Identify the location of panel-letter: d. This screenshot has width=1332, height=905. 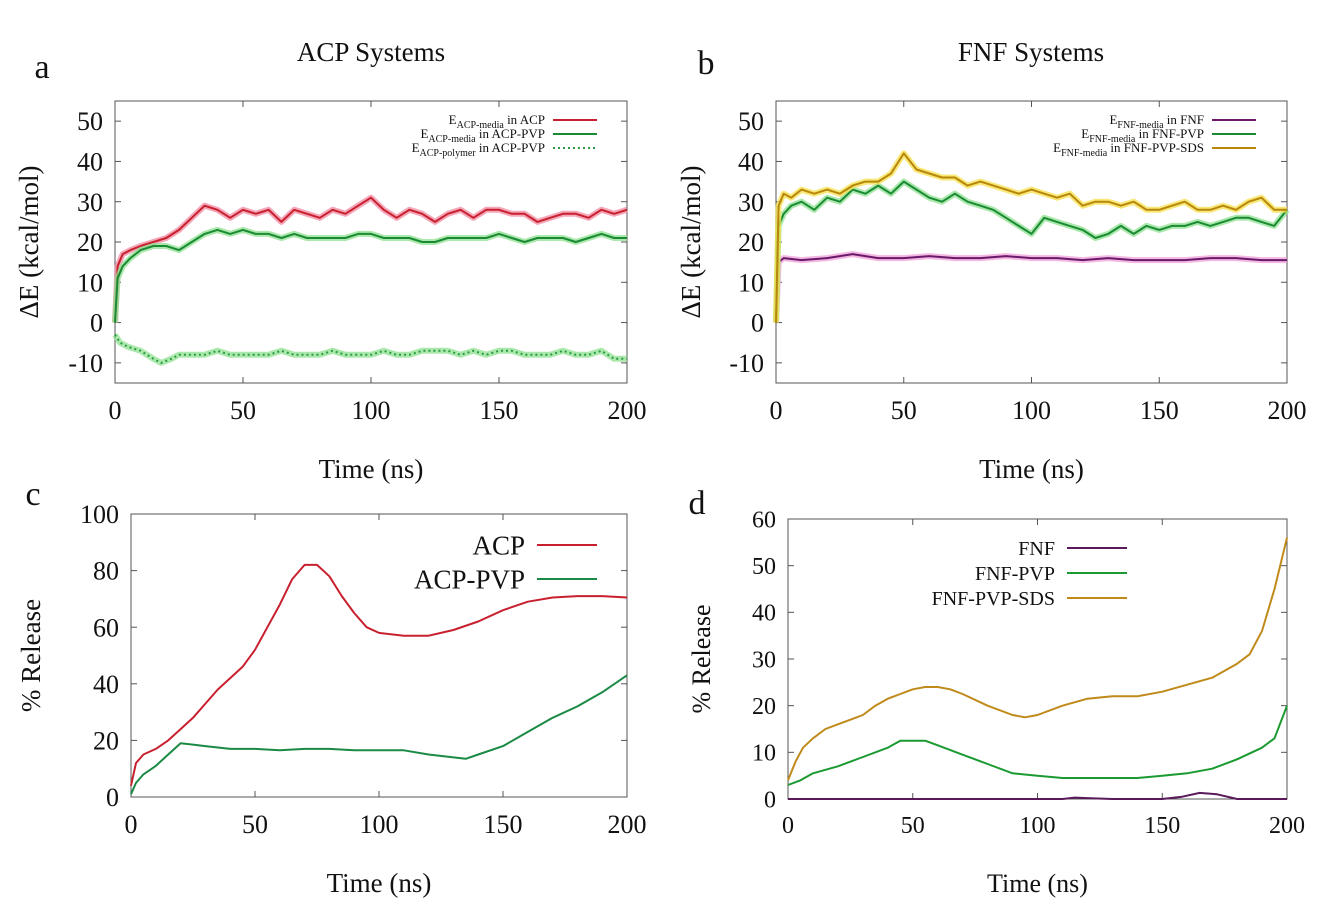
(697, 503).